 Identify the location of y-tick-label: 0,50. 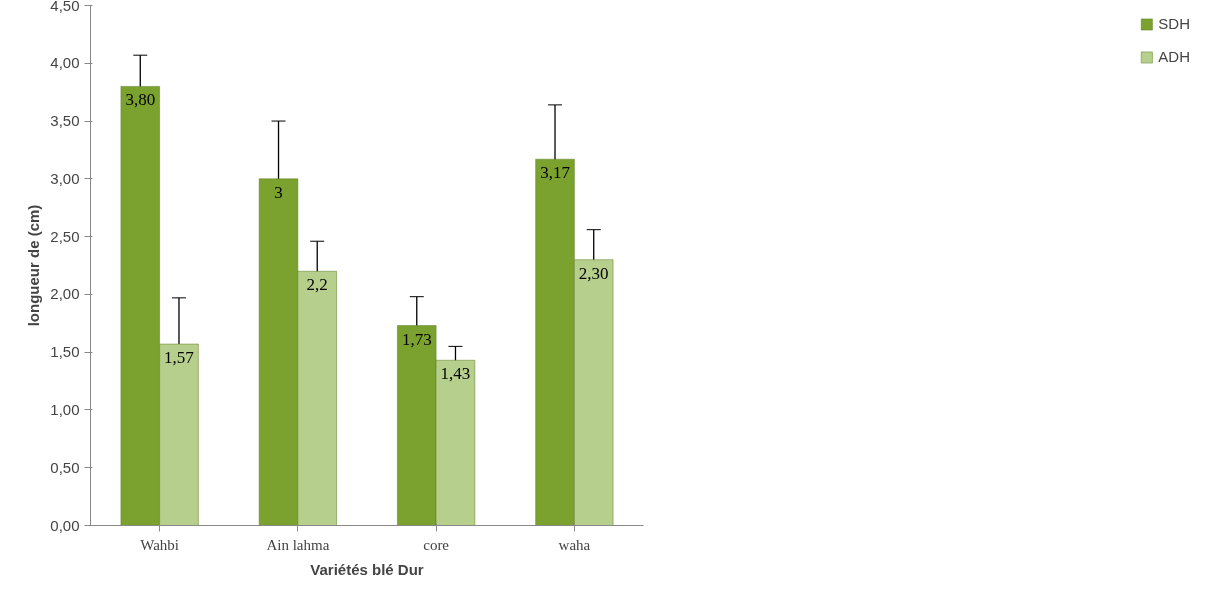
(65, 467).